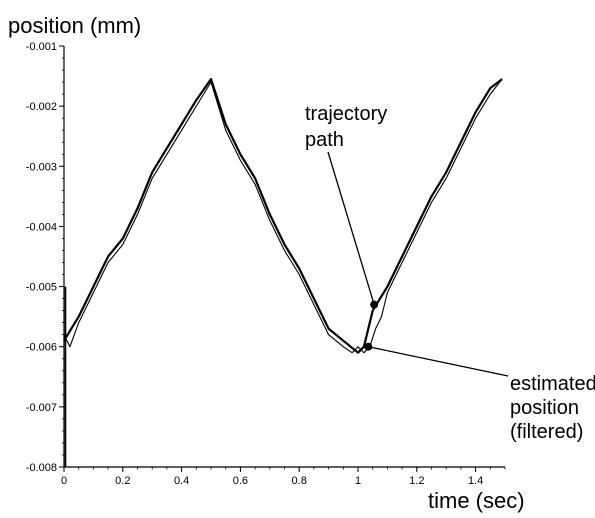 Image resolution: width=595 pixels, height=518 pixels. I want to click on y-tick-label: -0.007, so click(41, 408).